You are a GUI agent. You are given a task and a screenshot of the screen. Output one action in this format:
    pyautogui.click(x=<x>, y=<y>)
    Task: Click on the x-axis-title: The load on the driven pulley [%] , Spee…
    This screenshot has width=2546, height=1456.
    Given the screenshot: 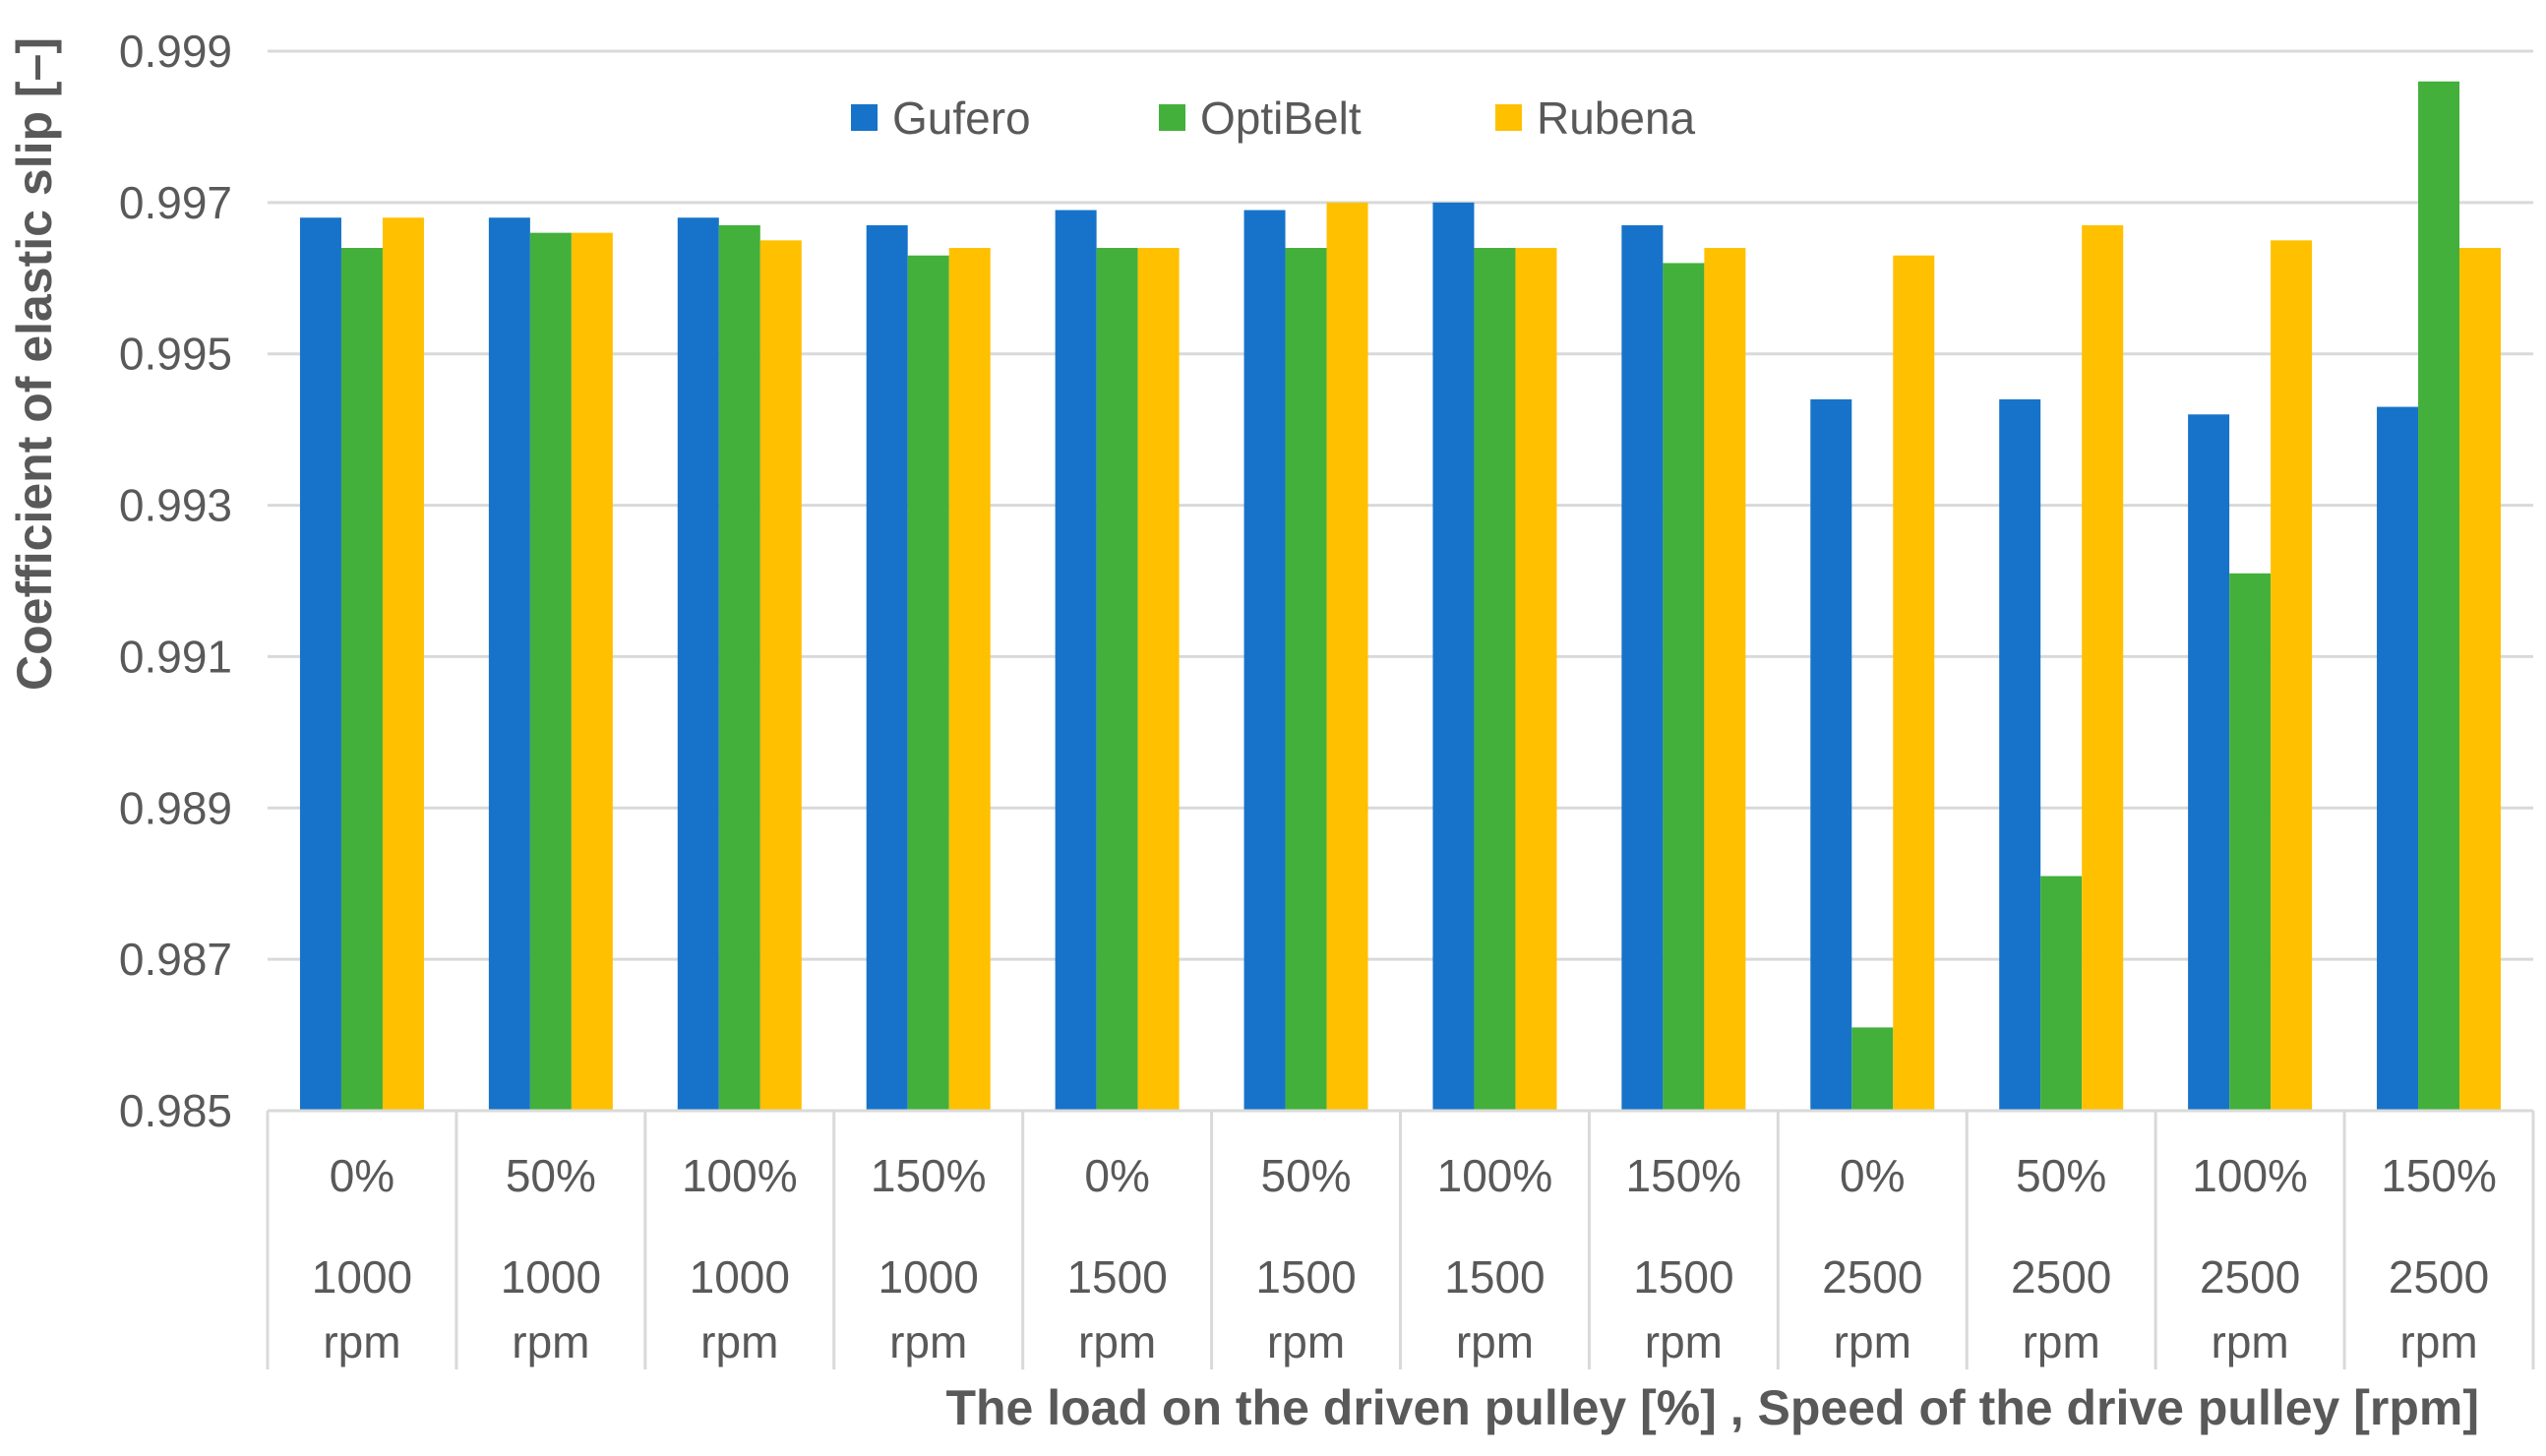 What is the action you would take?
    pyautogui.click(x=1712, y=1407)
    